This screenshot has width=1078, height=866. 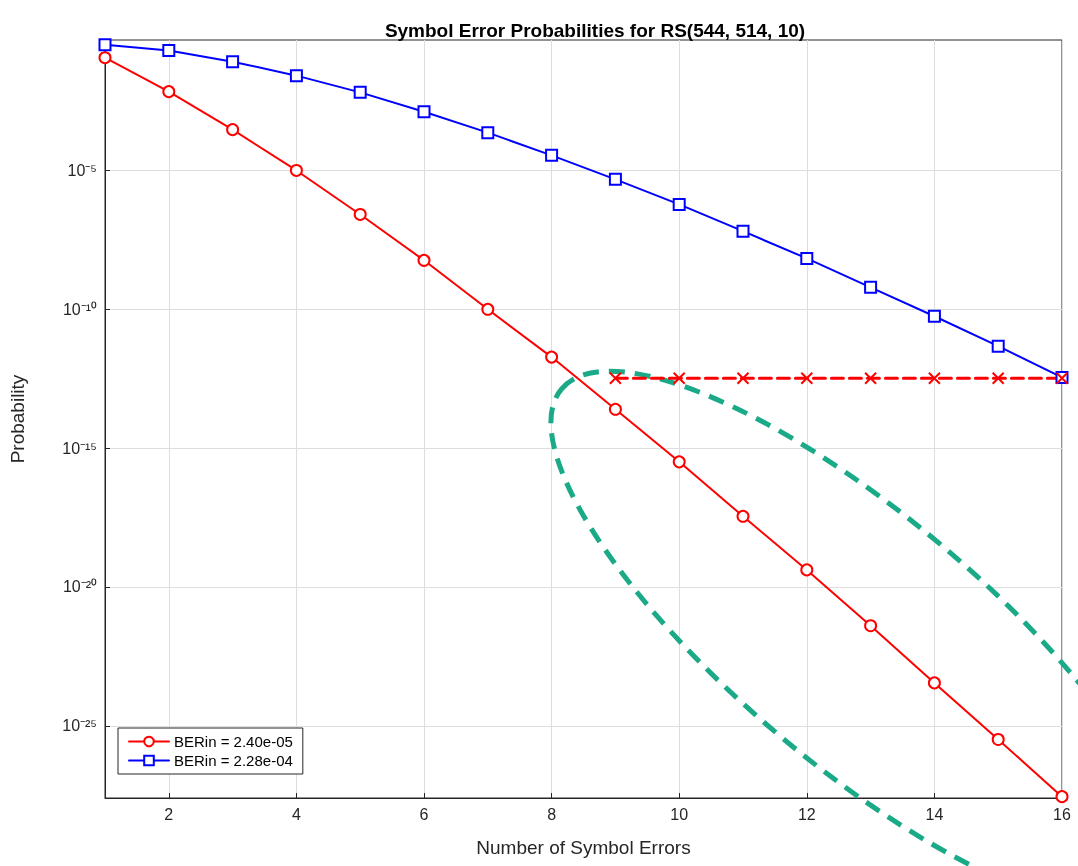 I want to click on x-tick-label: 6, so click(x=424, y=814).